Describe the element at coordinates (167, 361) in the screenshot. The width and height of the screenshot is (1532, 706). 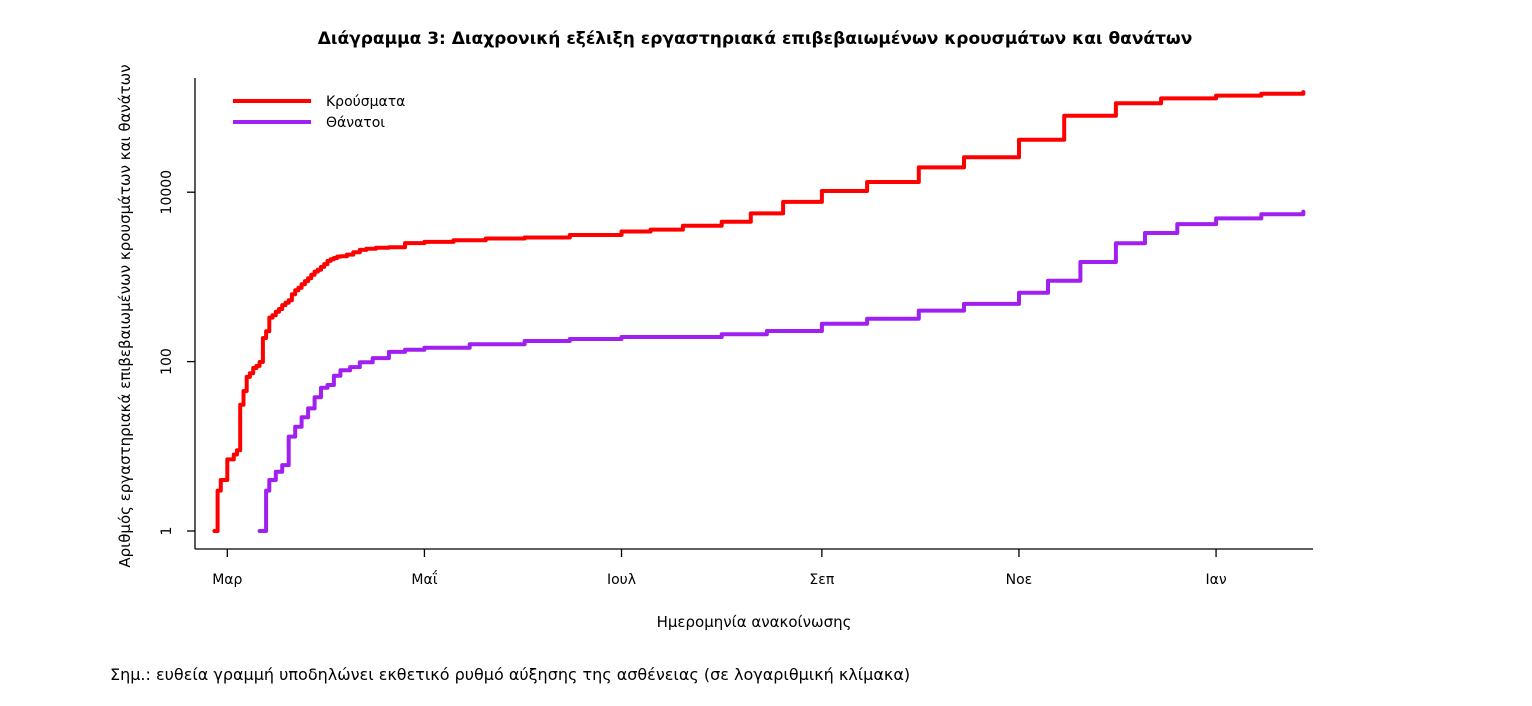
I see `y-tick-label: 100` at that location.